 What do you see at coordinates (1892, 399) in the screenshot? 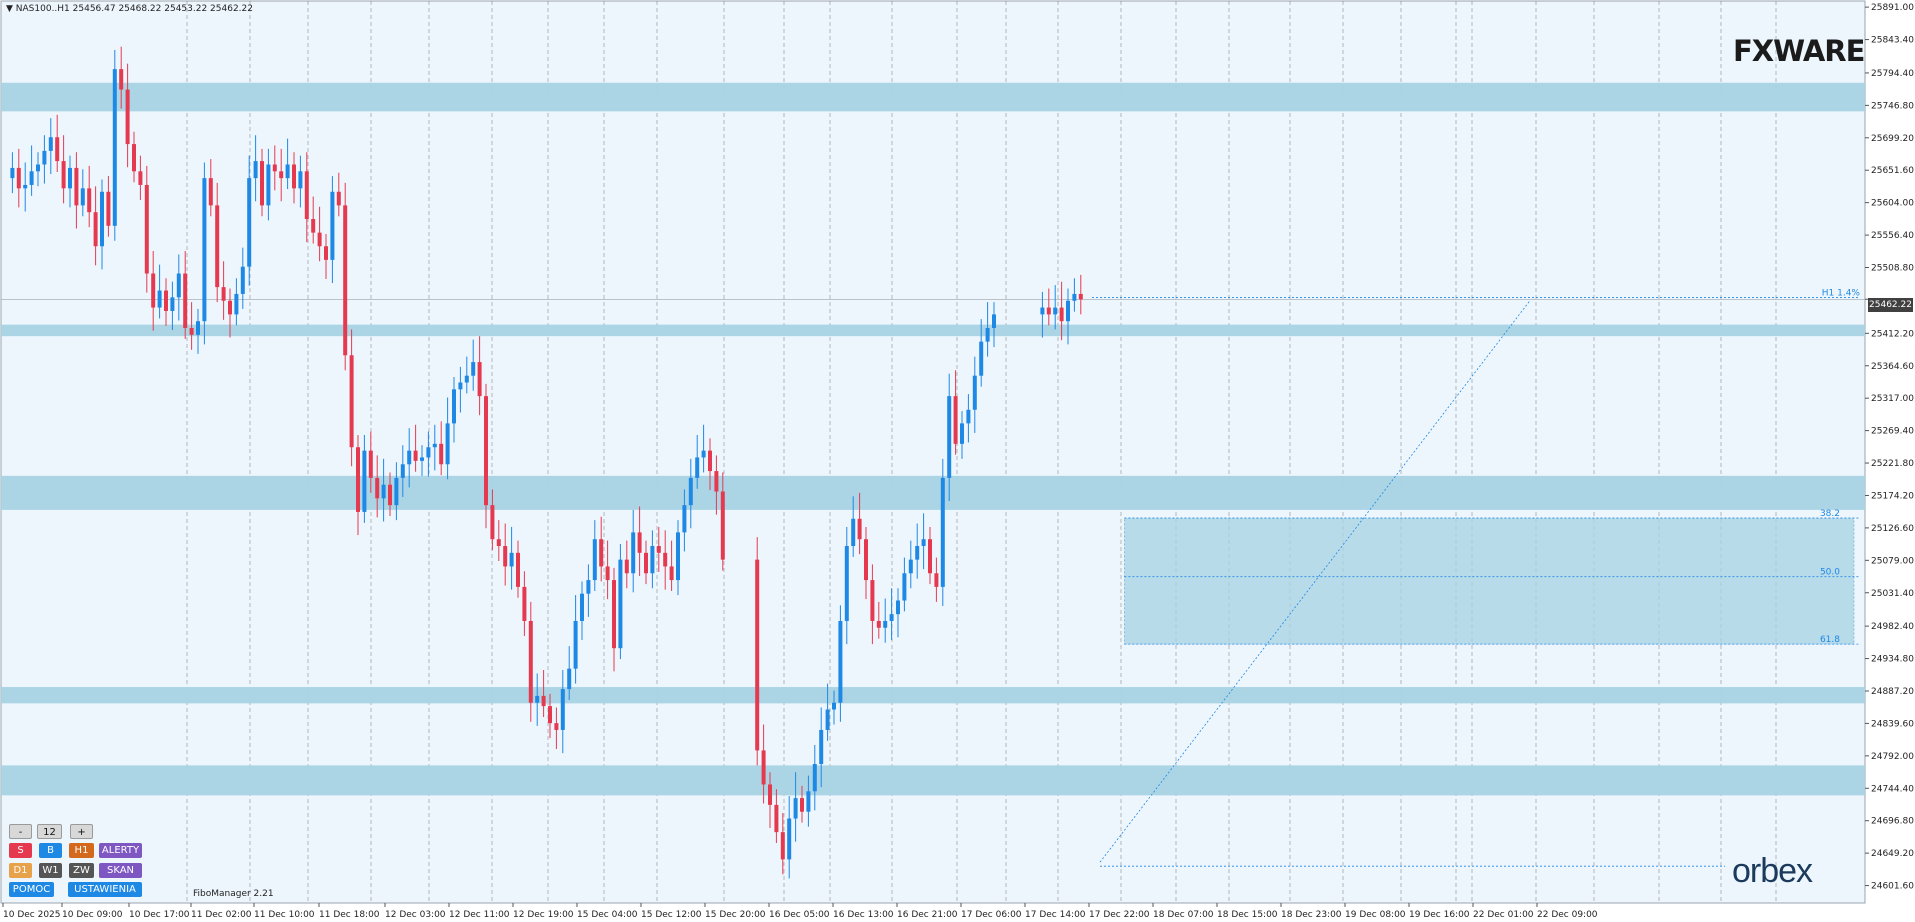
I see `y-tick-label: 25317.00` at bounding box center [1892, 399].